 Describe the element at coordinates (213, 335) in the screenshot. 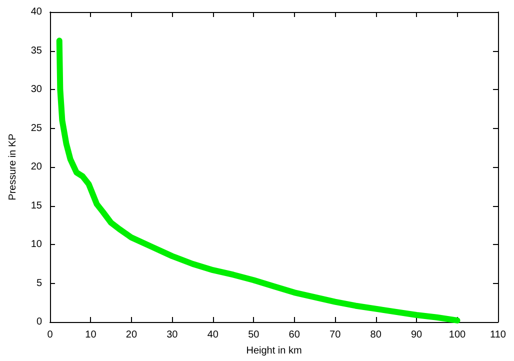

I see `x-tick-label: 40` at that location.